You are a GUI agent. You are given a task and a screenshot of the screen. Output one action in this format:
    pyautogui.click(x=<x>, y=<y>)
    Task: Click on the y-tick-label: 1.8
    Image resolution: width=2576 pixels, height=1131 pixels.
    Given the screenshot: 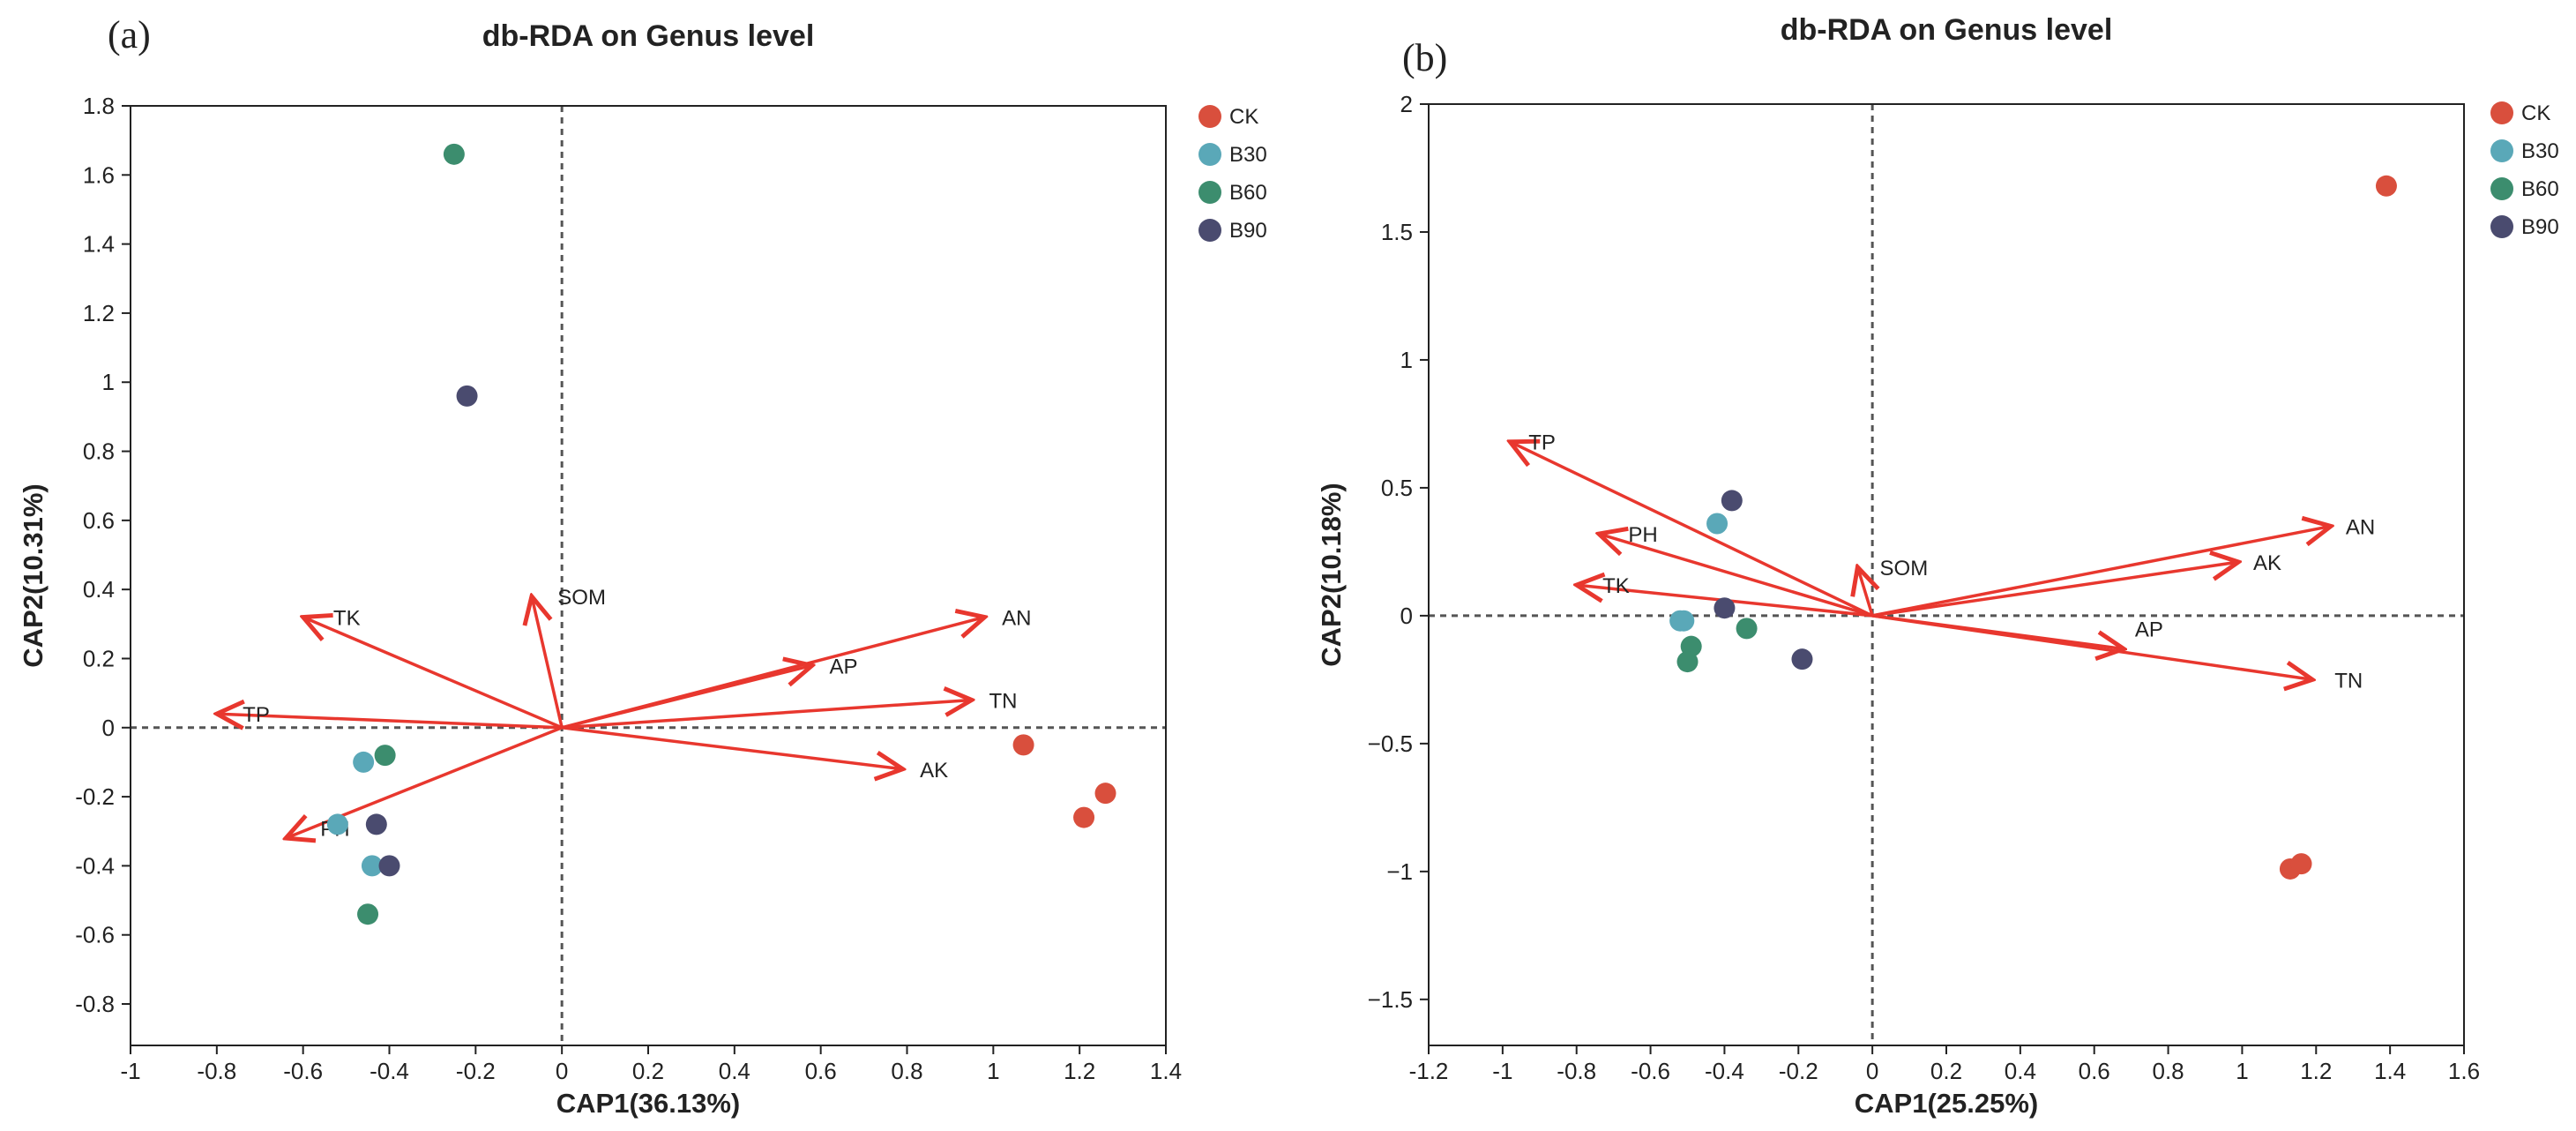 What is the action you would take?
    pyautogui.click(x=99, y=106)
    